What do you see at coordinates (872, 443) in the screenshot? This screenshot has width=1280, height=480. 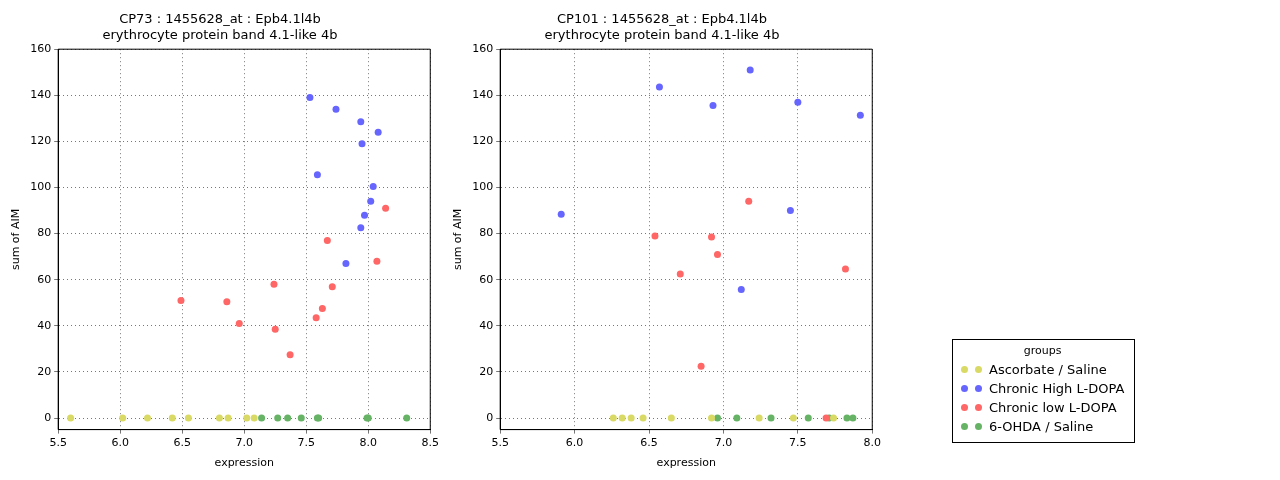 I see `x-tick-label: 8.0` at bounding box center [872, 443].